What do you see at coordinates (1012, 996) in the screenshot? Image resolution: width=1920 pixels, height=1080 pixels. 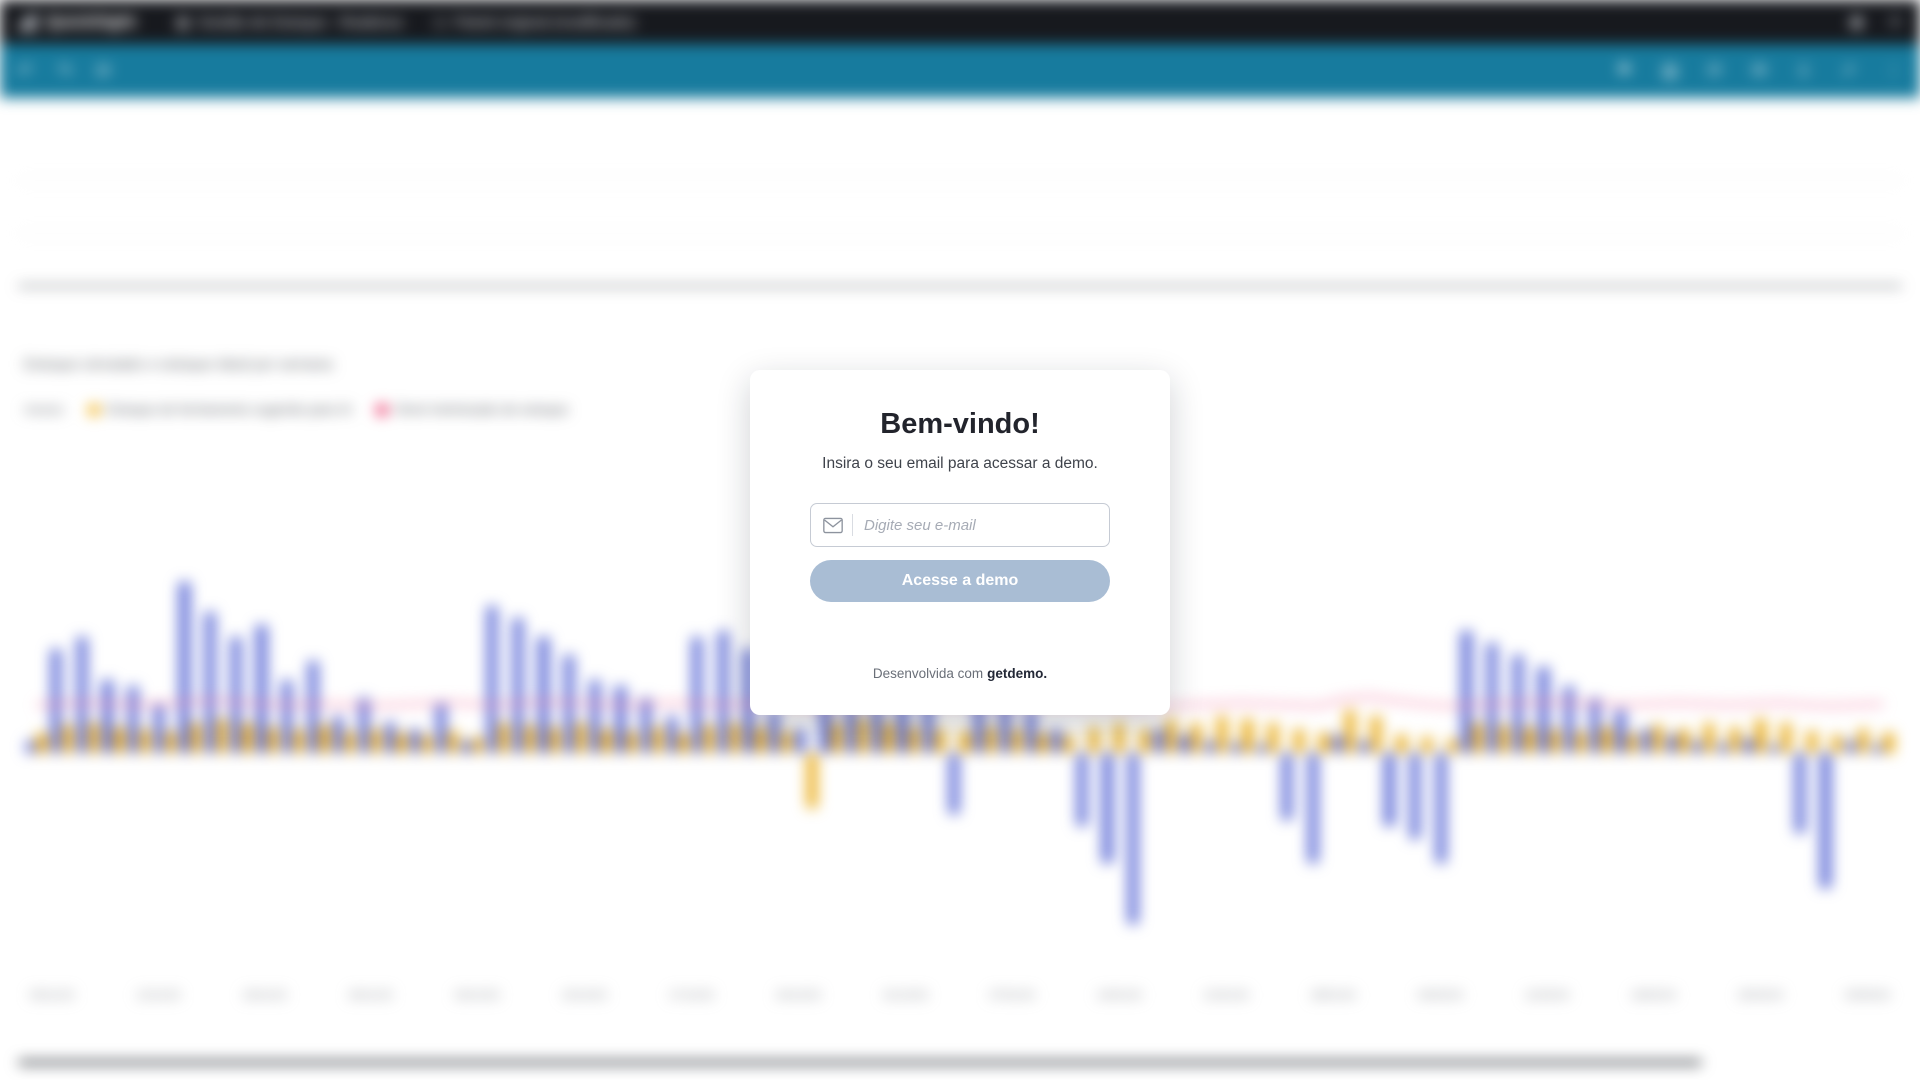 I see `x-axis-label: 07/01/24` at bounding box center [1012, 996].